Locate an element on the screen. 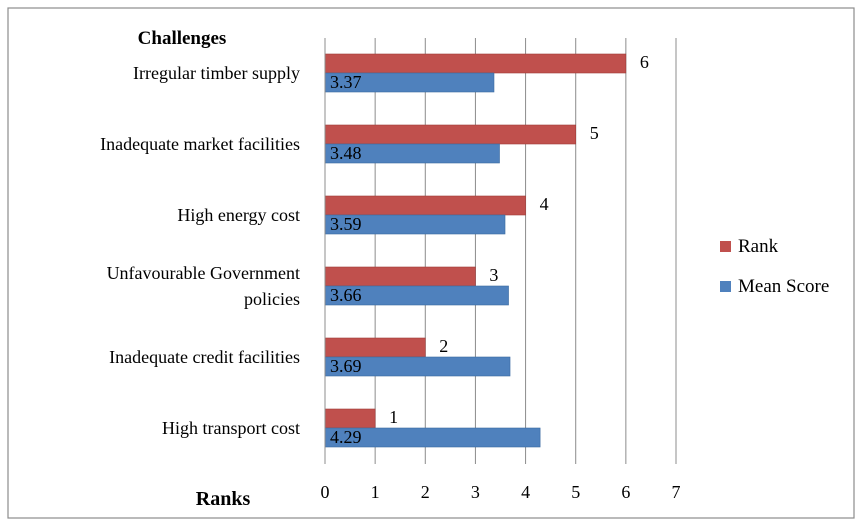 The height and width of the screenshot is (529, 863). x-tick-label: 0 is located at coordinates (325, 492).